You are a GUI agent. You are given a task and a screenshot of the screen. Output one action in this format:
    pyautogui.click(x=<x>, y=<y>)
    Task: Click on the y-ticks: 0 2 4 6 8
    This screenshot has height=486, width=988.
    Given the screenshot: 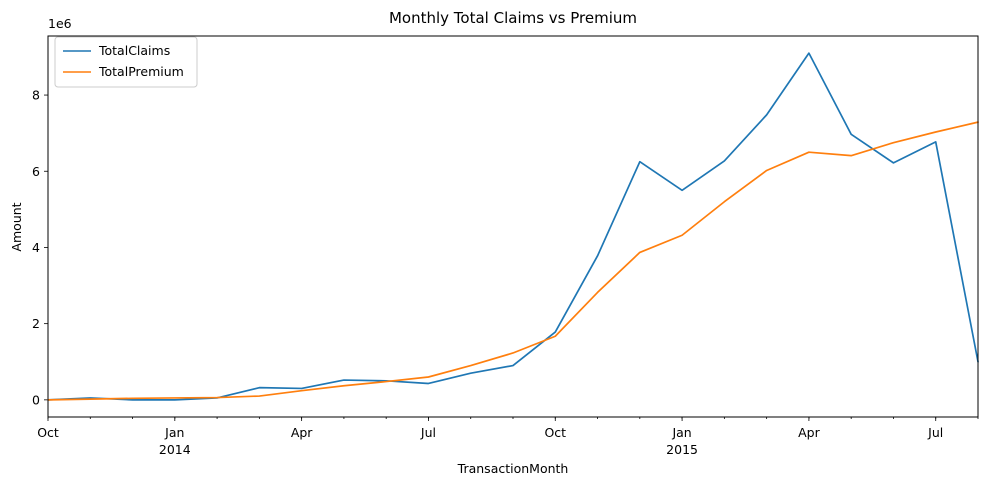 What is the action you would take?
    pyautogui.click(x=40, y=247)
    